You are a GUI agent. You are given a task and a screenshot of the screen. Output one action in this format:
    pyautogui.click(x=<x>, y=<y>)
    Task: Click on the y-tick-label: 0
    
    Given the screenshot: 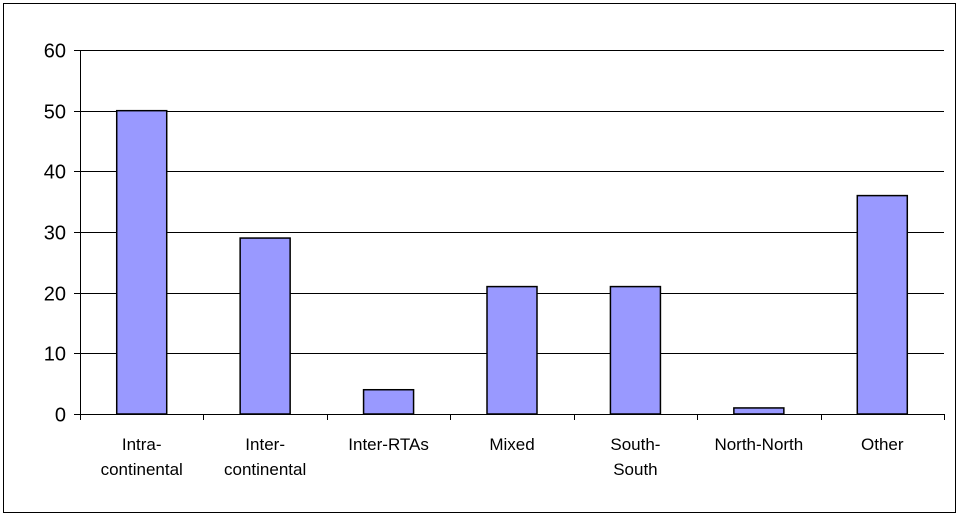 What is the action you would take?
    pyautogui.click(x=60, y=416)
    